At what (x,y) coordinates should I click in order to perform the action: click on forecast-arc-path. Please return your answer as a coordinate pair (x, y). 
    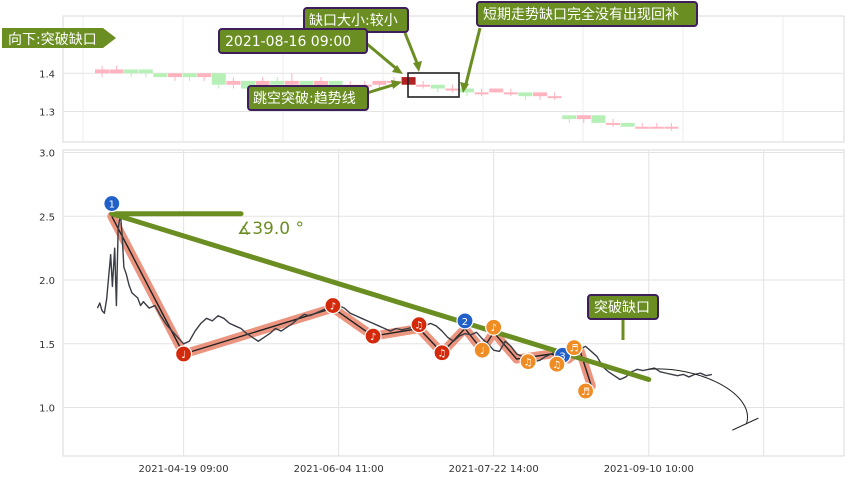
    Looking at the image, I should click on (698, 396).